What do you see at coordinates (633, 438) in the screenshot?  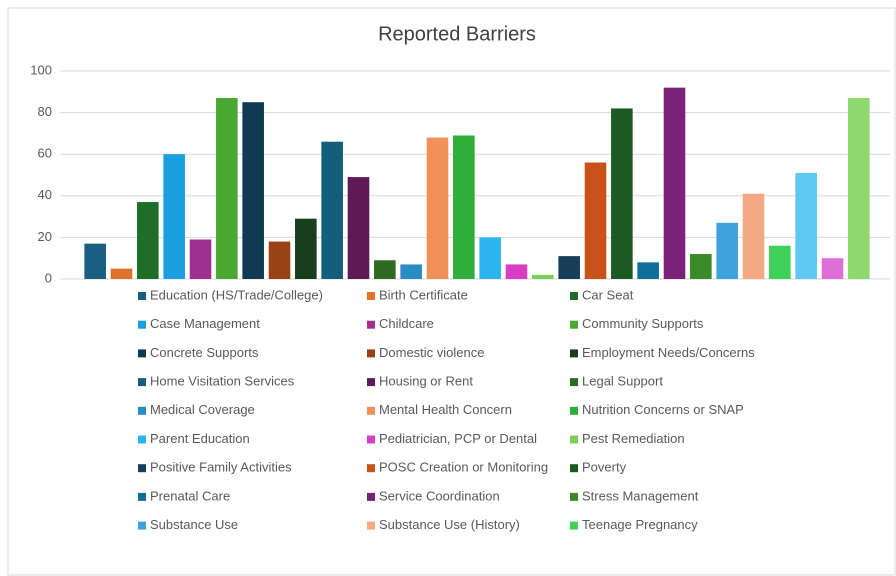 I see `legend-label: Pest Remediation` at bounding box center [633, 438].